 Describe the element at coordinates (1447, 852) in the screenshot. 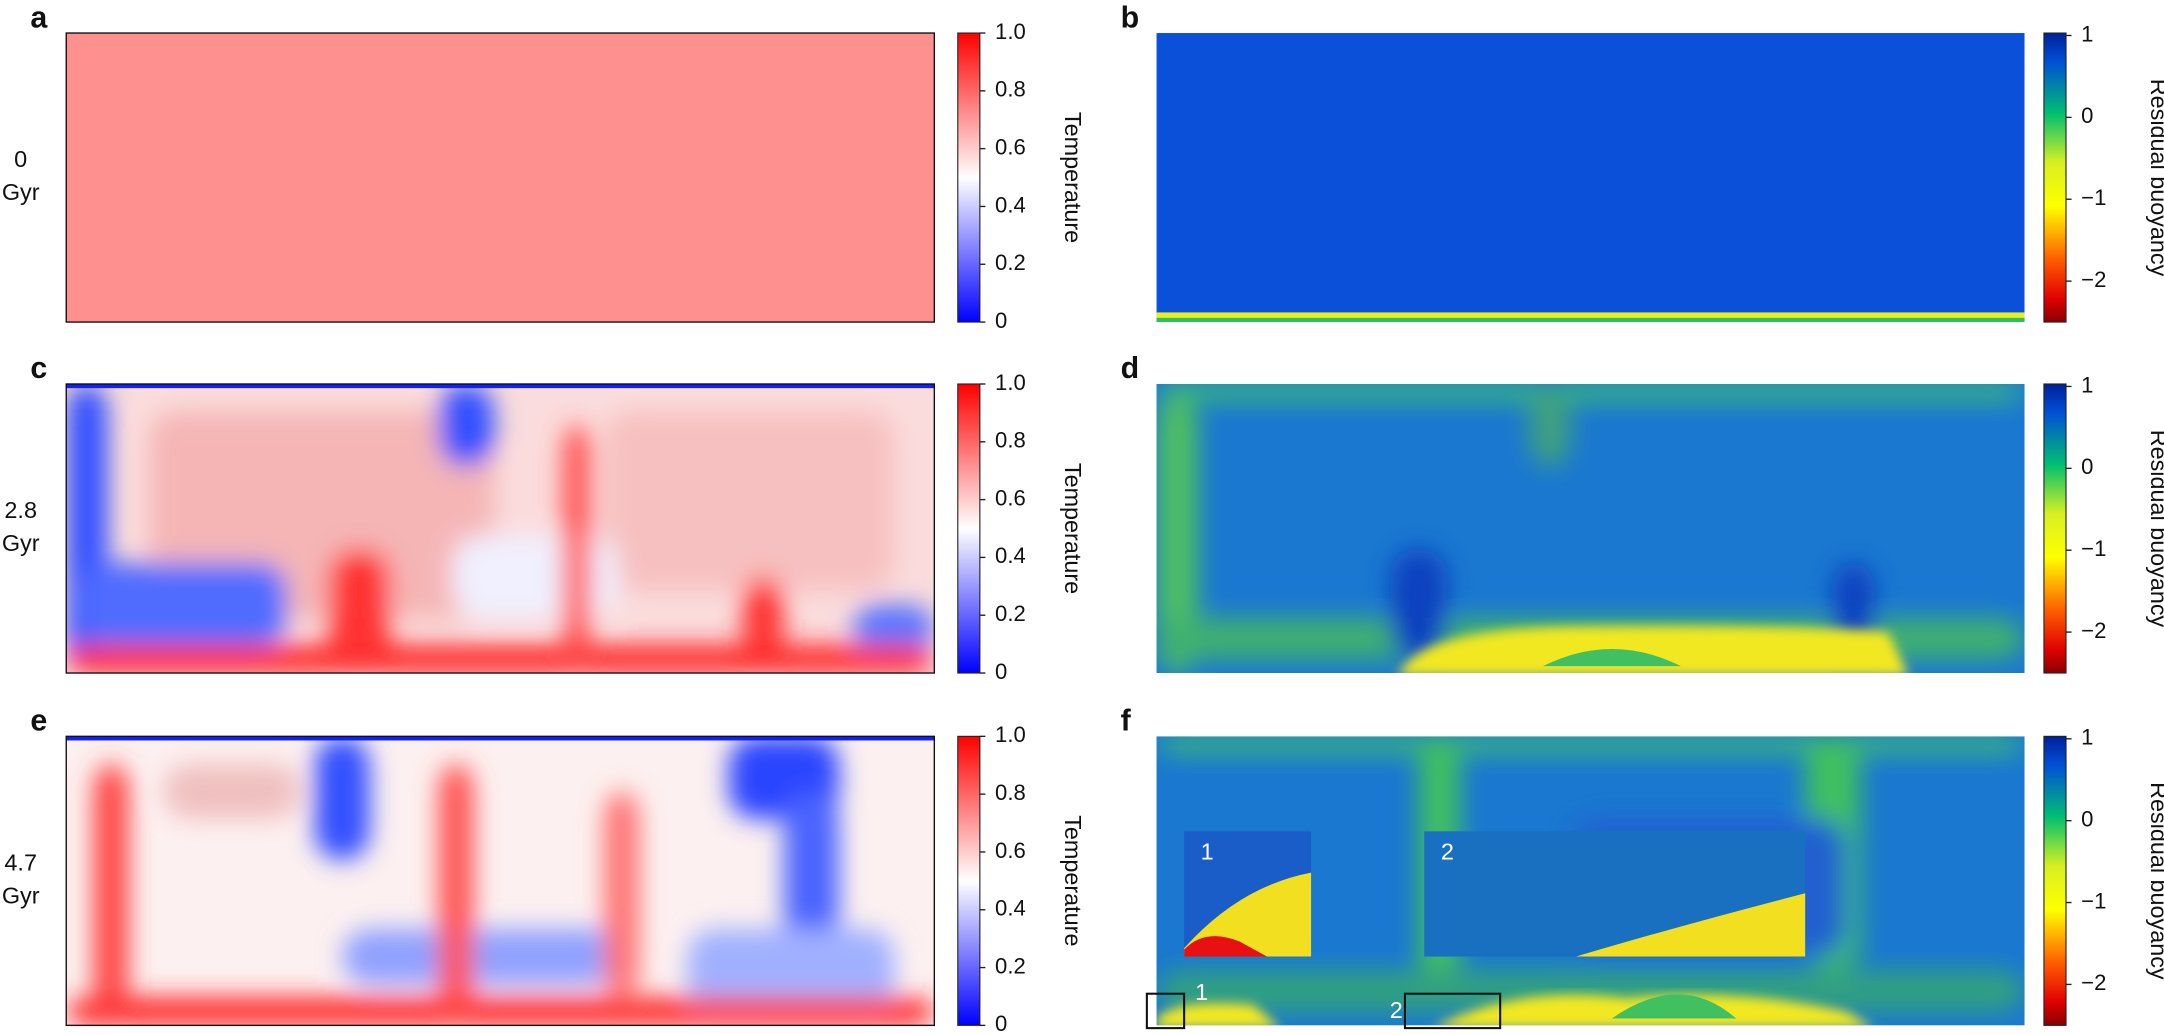

I see `inset-label: 2` at that location.